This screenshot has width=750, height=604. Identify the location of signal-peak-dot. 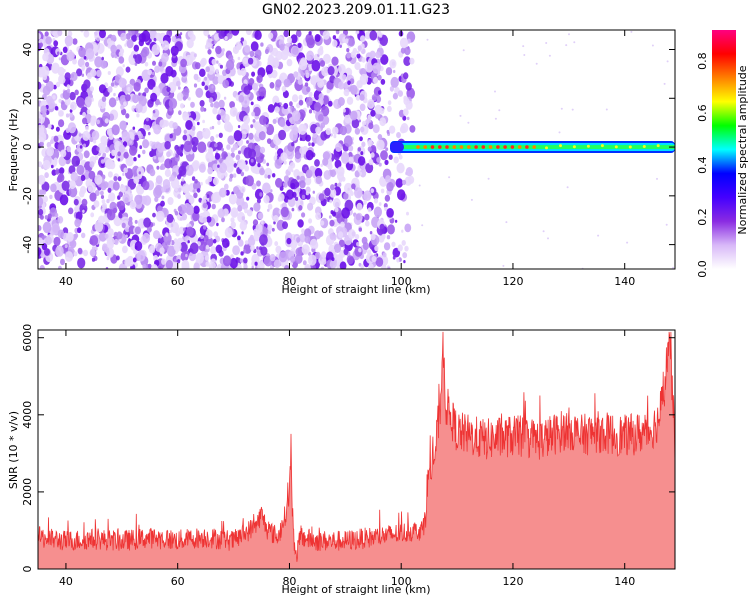
(616, 147).